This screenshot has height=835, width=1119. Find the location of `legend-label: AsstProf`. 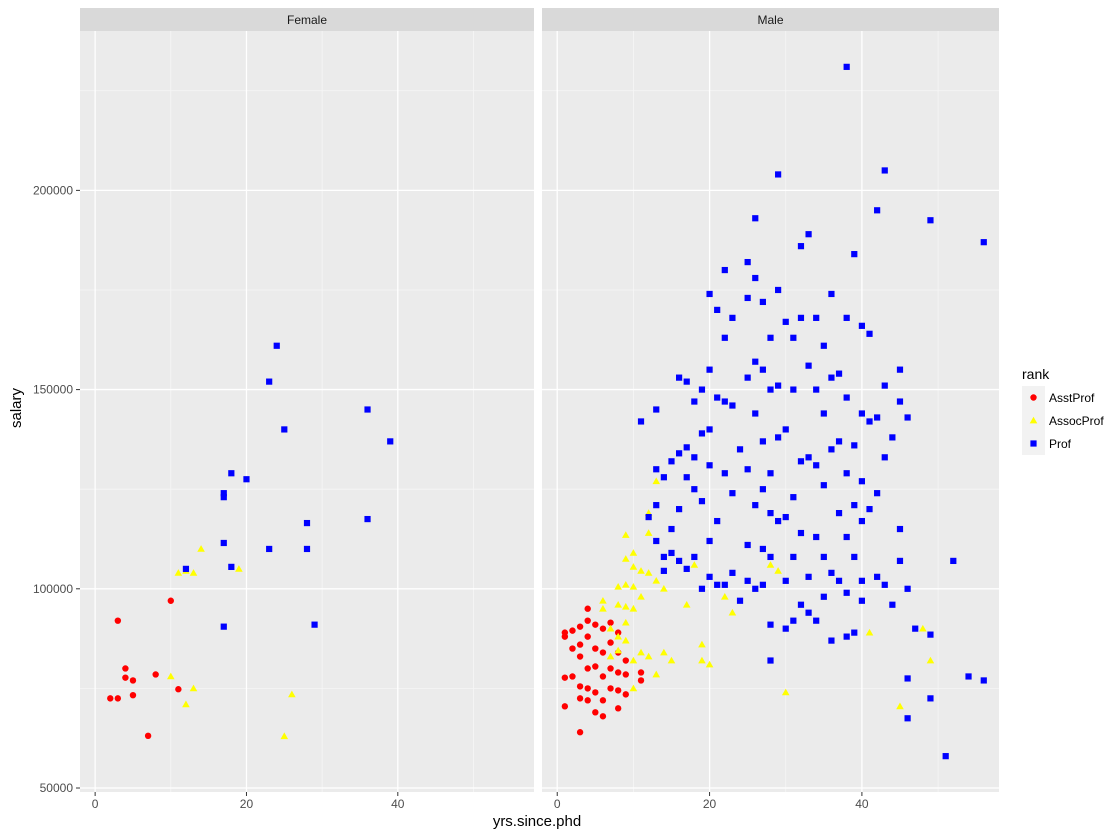

legend-label: AsstProf is located at coordinates (1072, 398).